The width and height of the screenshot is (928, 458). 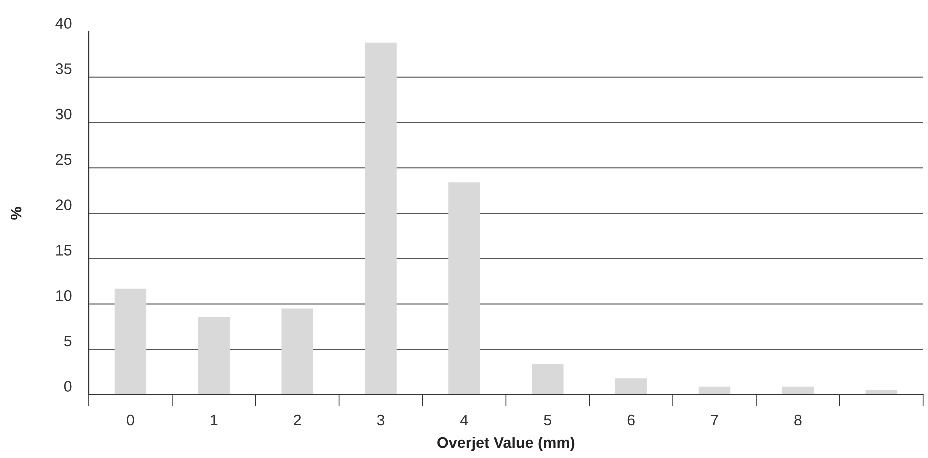 I want to click on x-tick-label: 5, so click(x=548, y=420).